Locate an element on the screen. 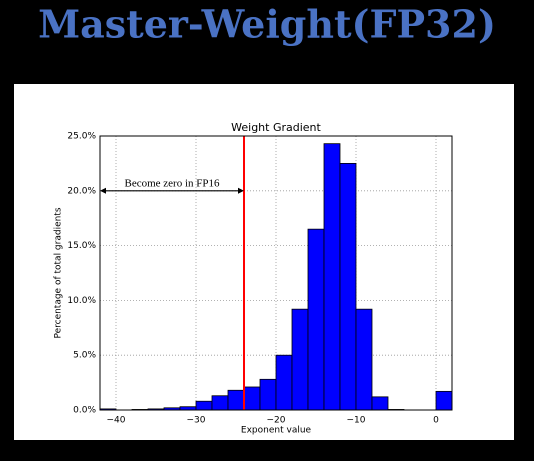 Image resolution: width=534 pixels, height=461 pixels. y-tick-label: 25.0% is located at coordinates (81, 137).